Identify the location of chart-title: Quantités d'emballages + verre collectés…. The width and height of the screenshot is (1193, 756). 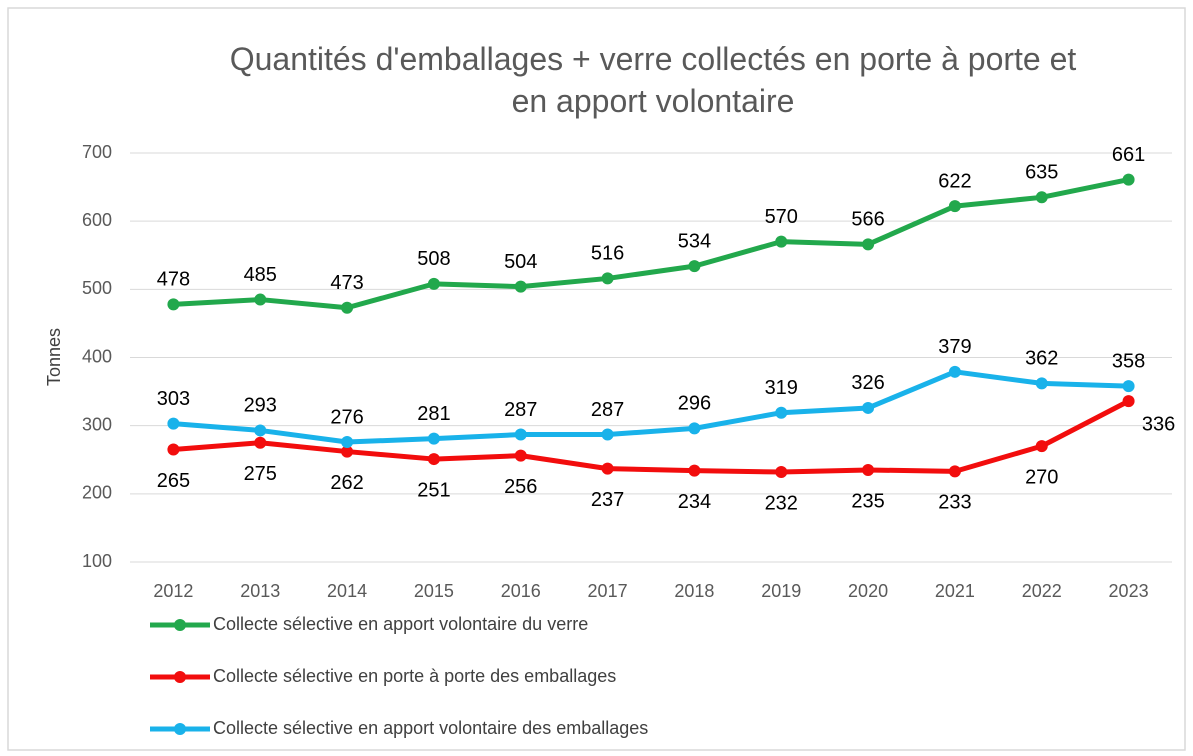
(653, 80).